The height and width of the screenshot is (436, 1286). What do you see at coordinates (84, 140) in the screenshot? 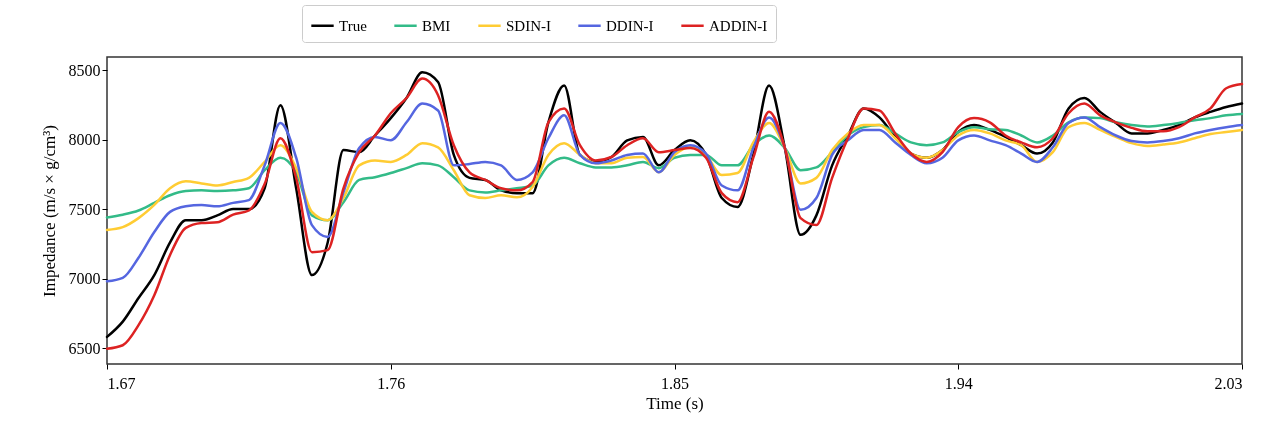
I see `y-tick-label: 8000` at bounding box center [84, 140].